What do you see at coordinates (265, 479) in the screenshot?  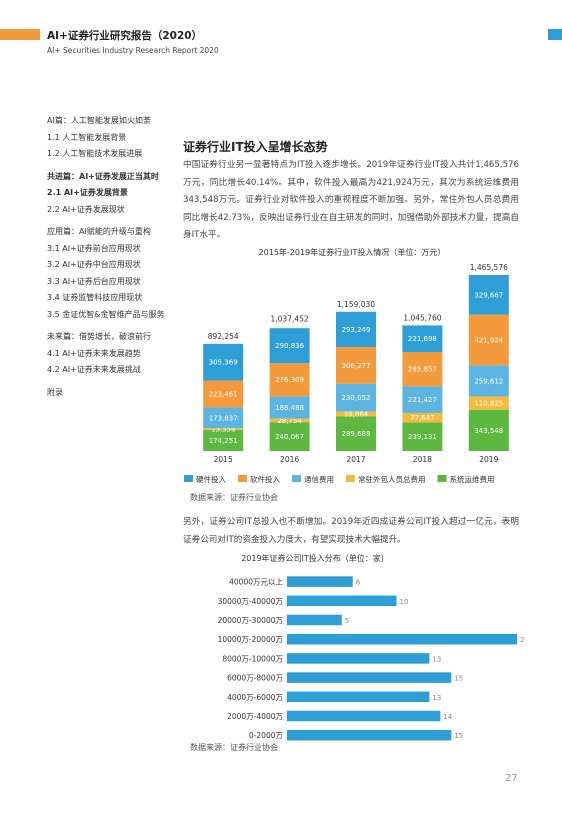 I see `legend-label: 软件投入` at bounding box center [265, 479].